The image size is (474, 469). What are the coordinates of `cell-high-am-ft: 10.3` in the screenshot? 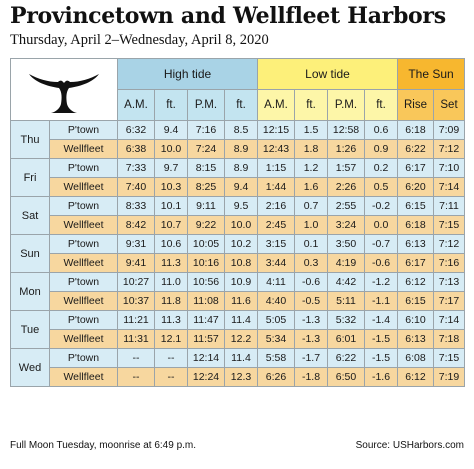 It's located at (171, 187).